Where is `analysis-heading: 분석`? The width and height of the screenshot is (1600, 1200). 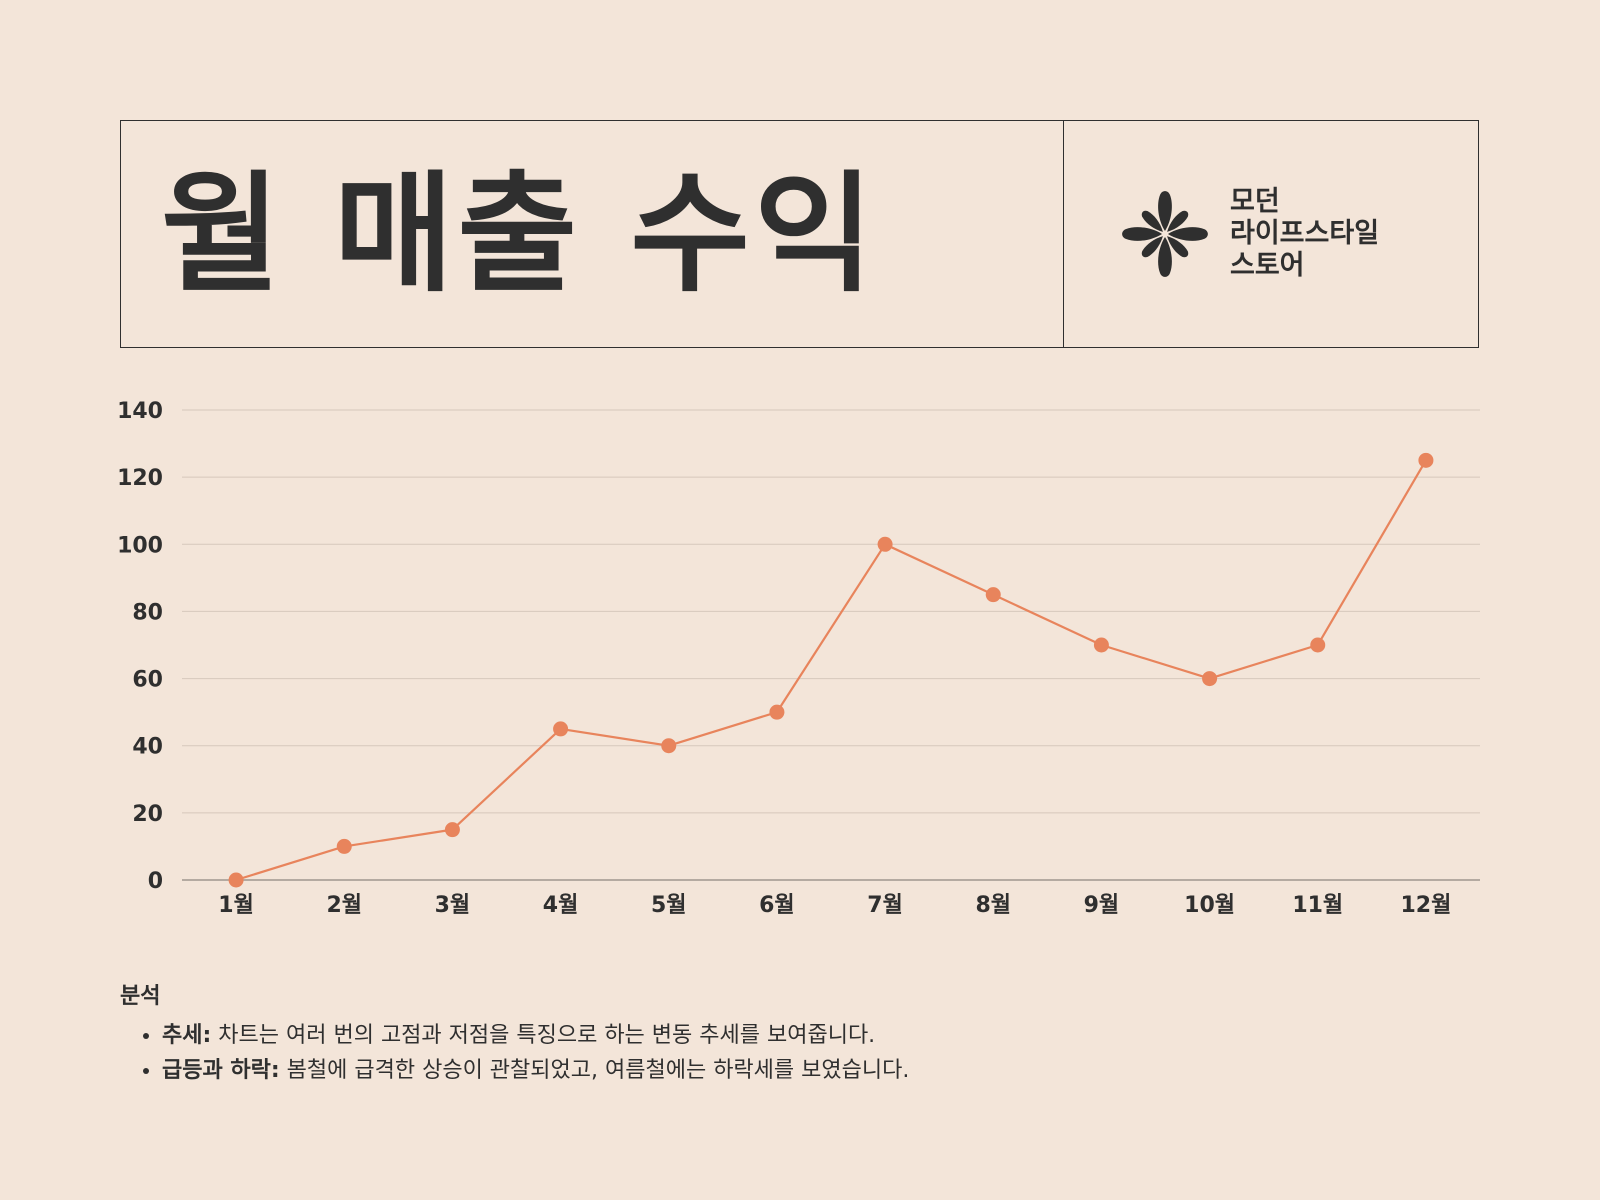
analysis-heading: 분석 is located at coordinates (140, 996).